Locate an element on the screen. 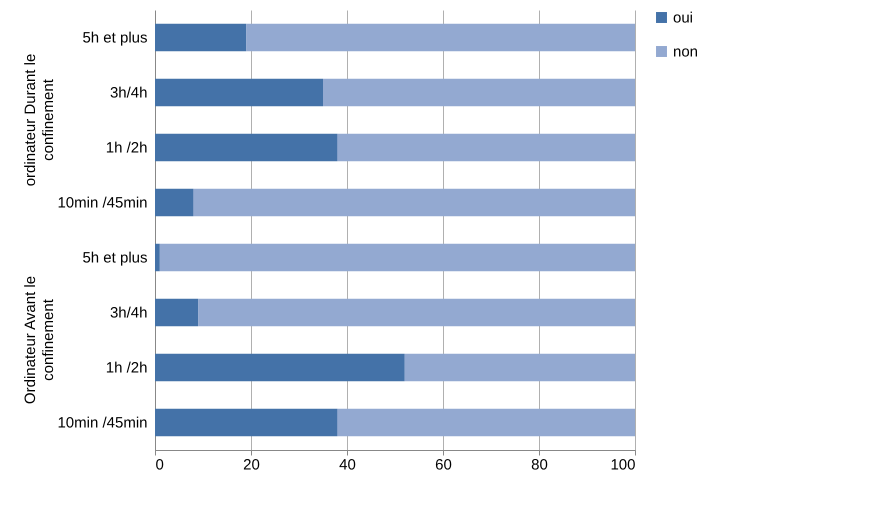  text: Ordinateur Avant le confinement is located at coordinates (39, 340).